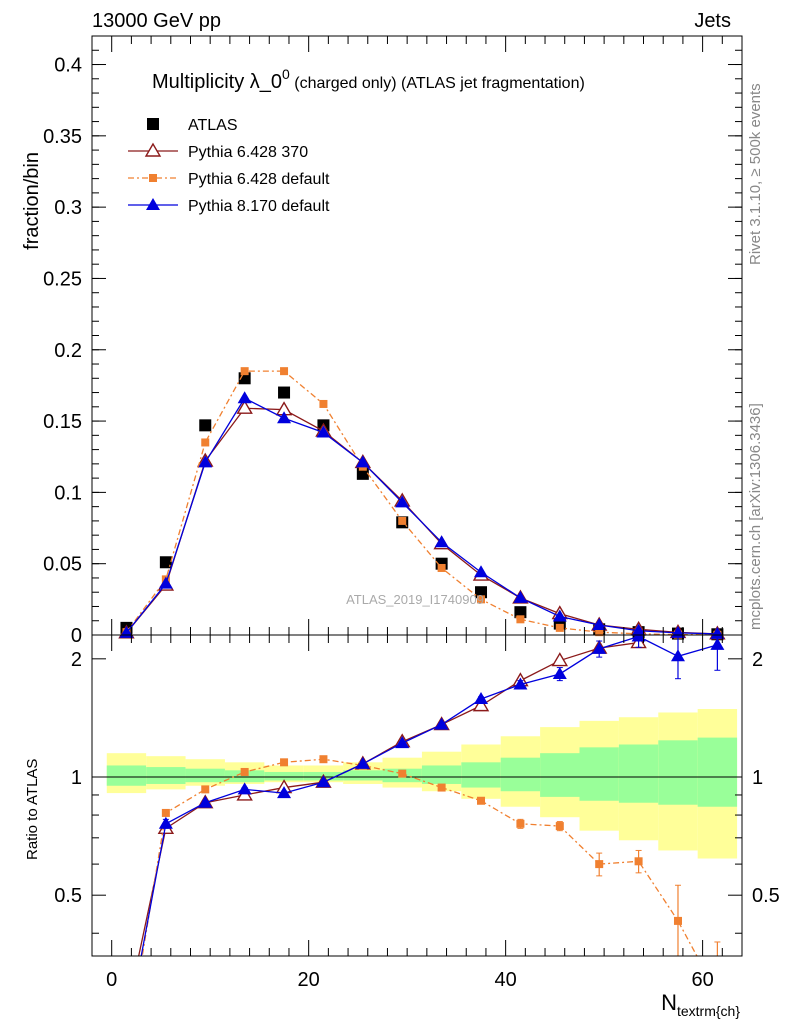  What do you see at coordinates (156, 21) in the screenshot?
I see `collision-label: 13000 GeV pp` at bounding box center [156, 21].